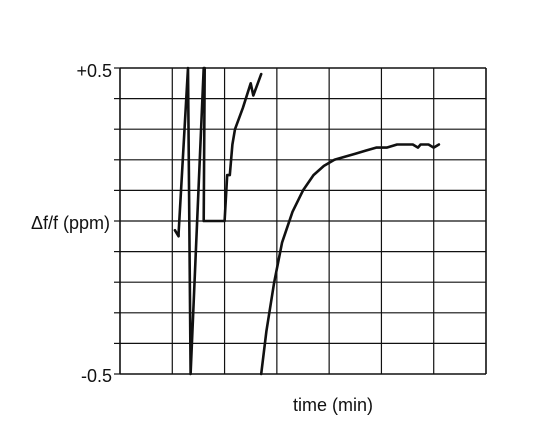  What do you see at coordinates (333, 405) in the screenshot?
I see `x-axis-label: time (min)` at bounding box center [333, 405].